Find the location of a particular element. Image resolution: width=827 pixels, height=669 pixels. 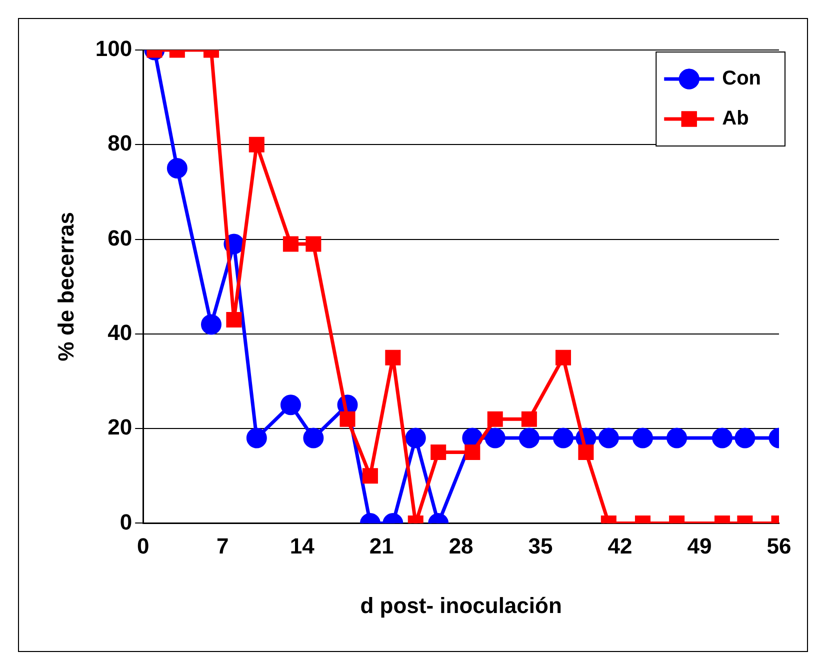

y-tick-label: 20 is located at coordinates (120, 427).